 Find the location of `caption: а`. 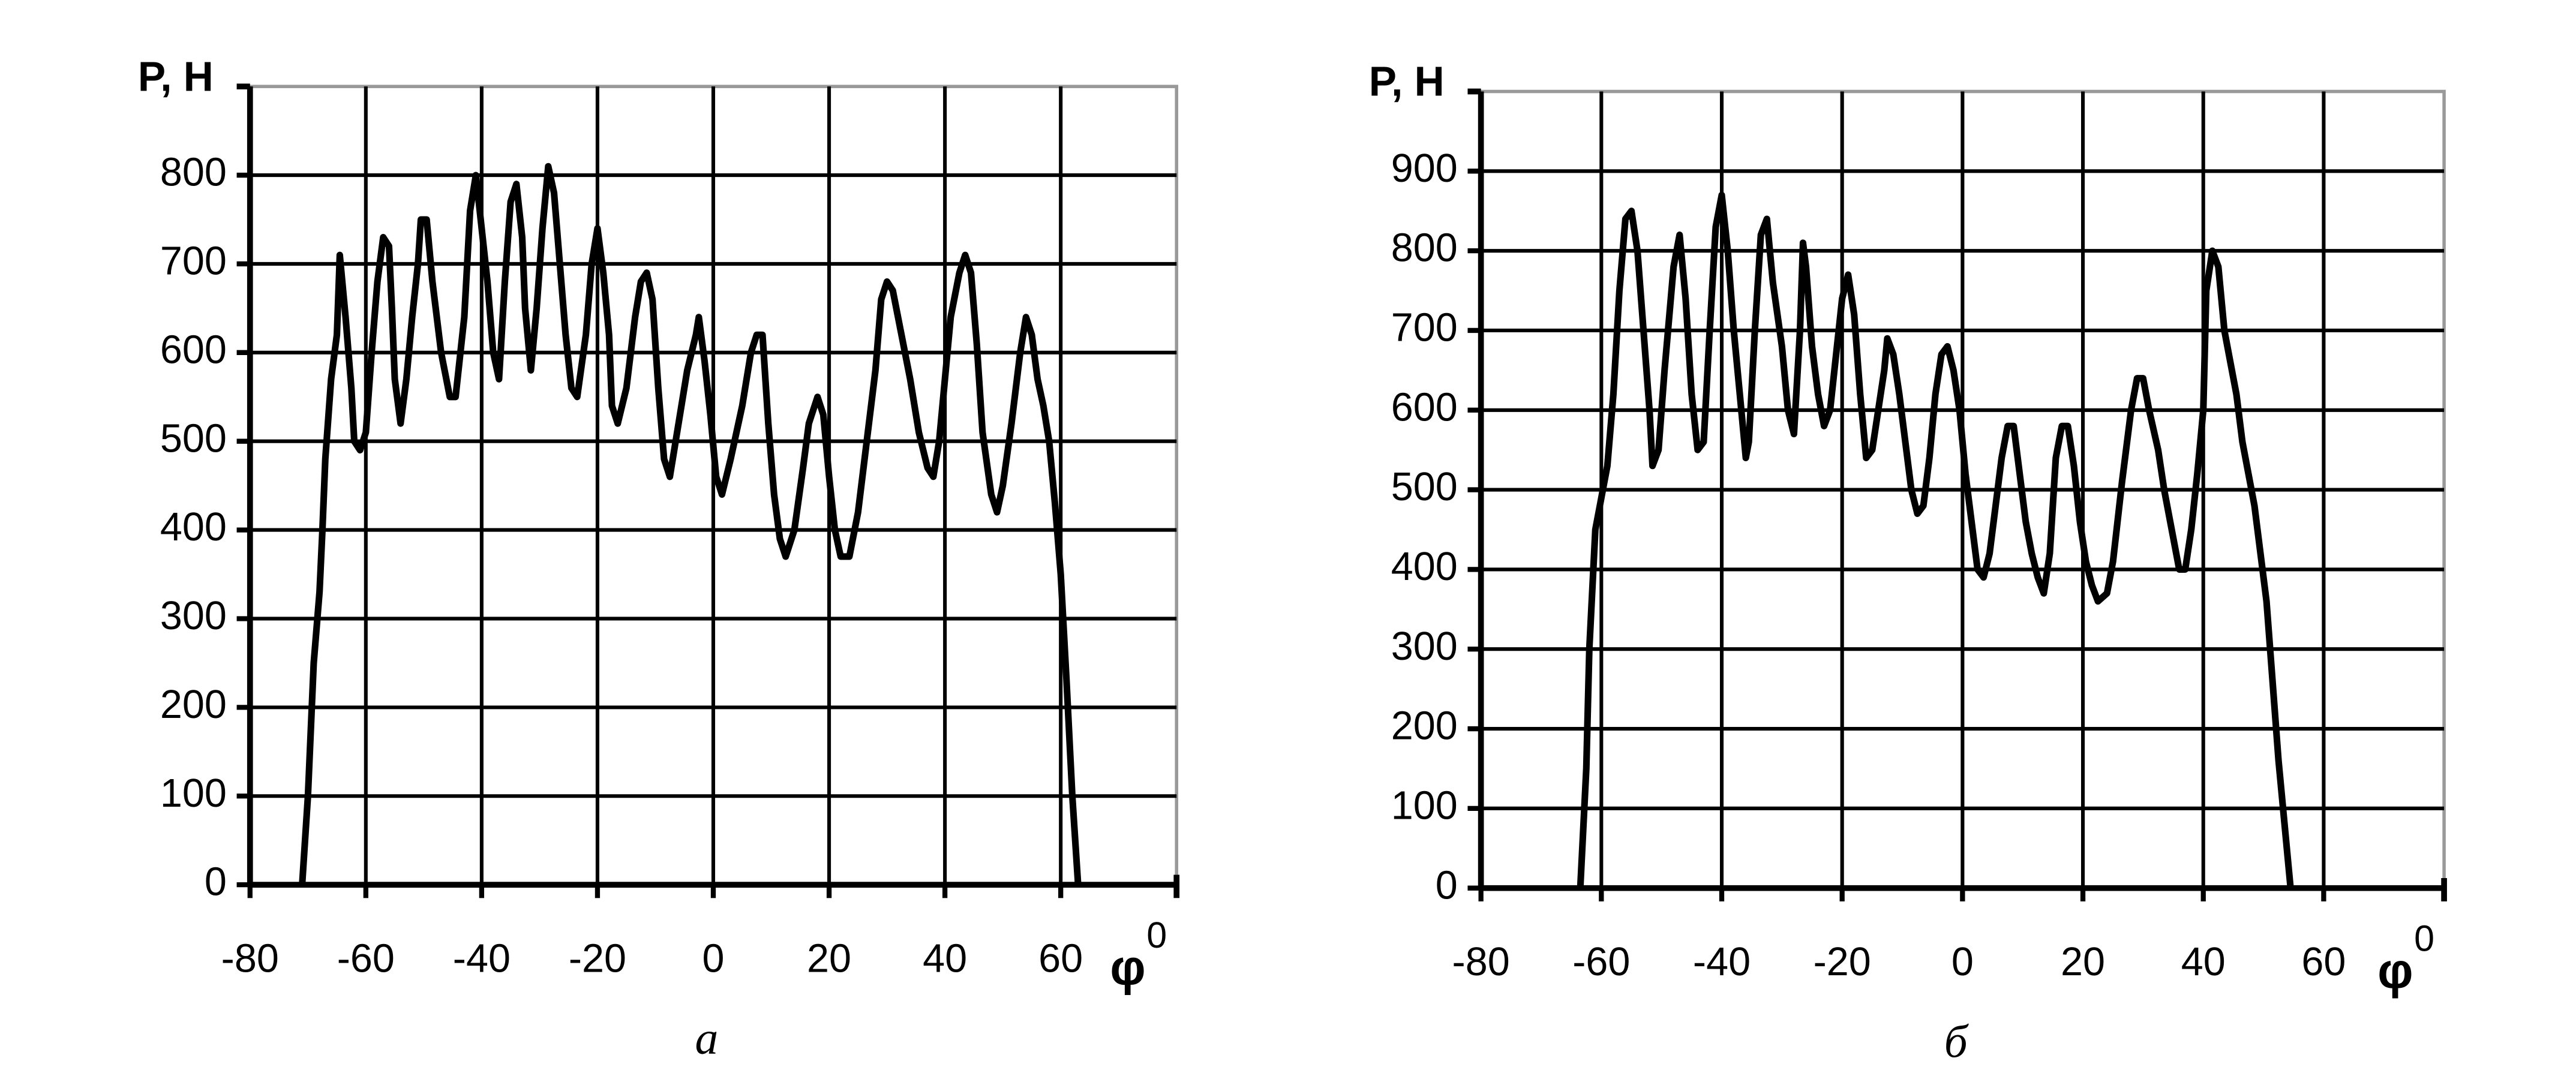

caption: а is located at coordinates (707, 1037).